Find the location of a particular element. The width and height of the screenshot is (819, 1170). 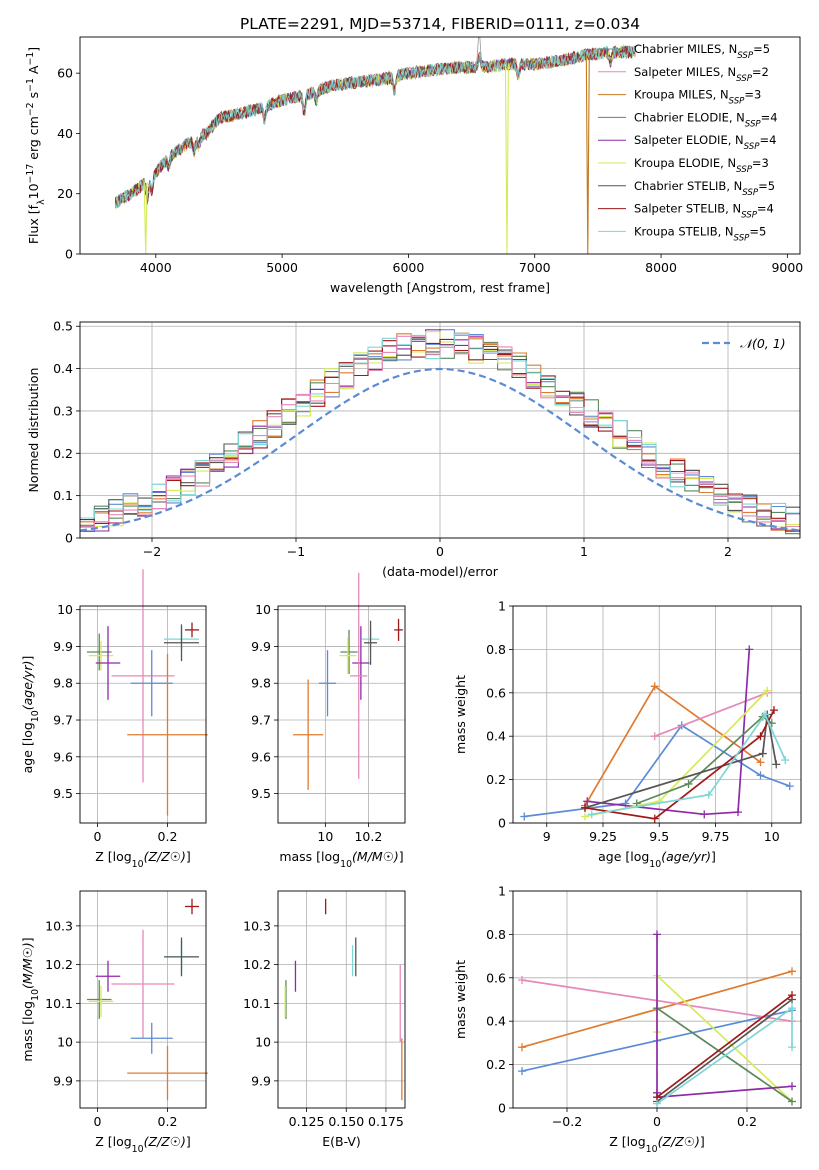

x-axis-label: E(B-V) is located at coordinates (341, 1141).